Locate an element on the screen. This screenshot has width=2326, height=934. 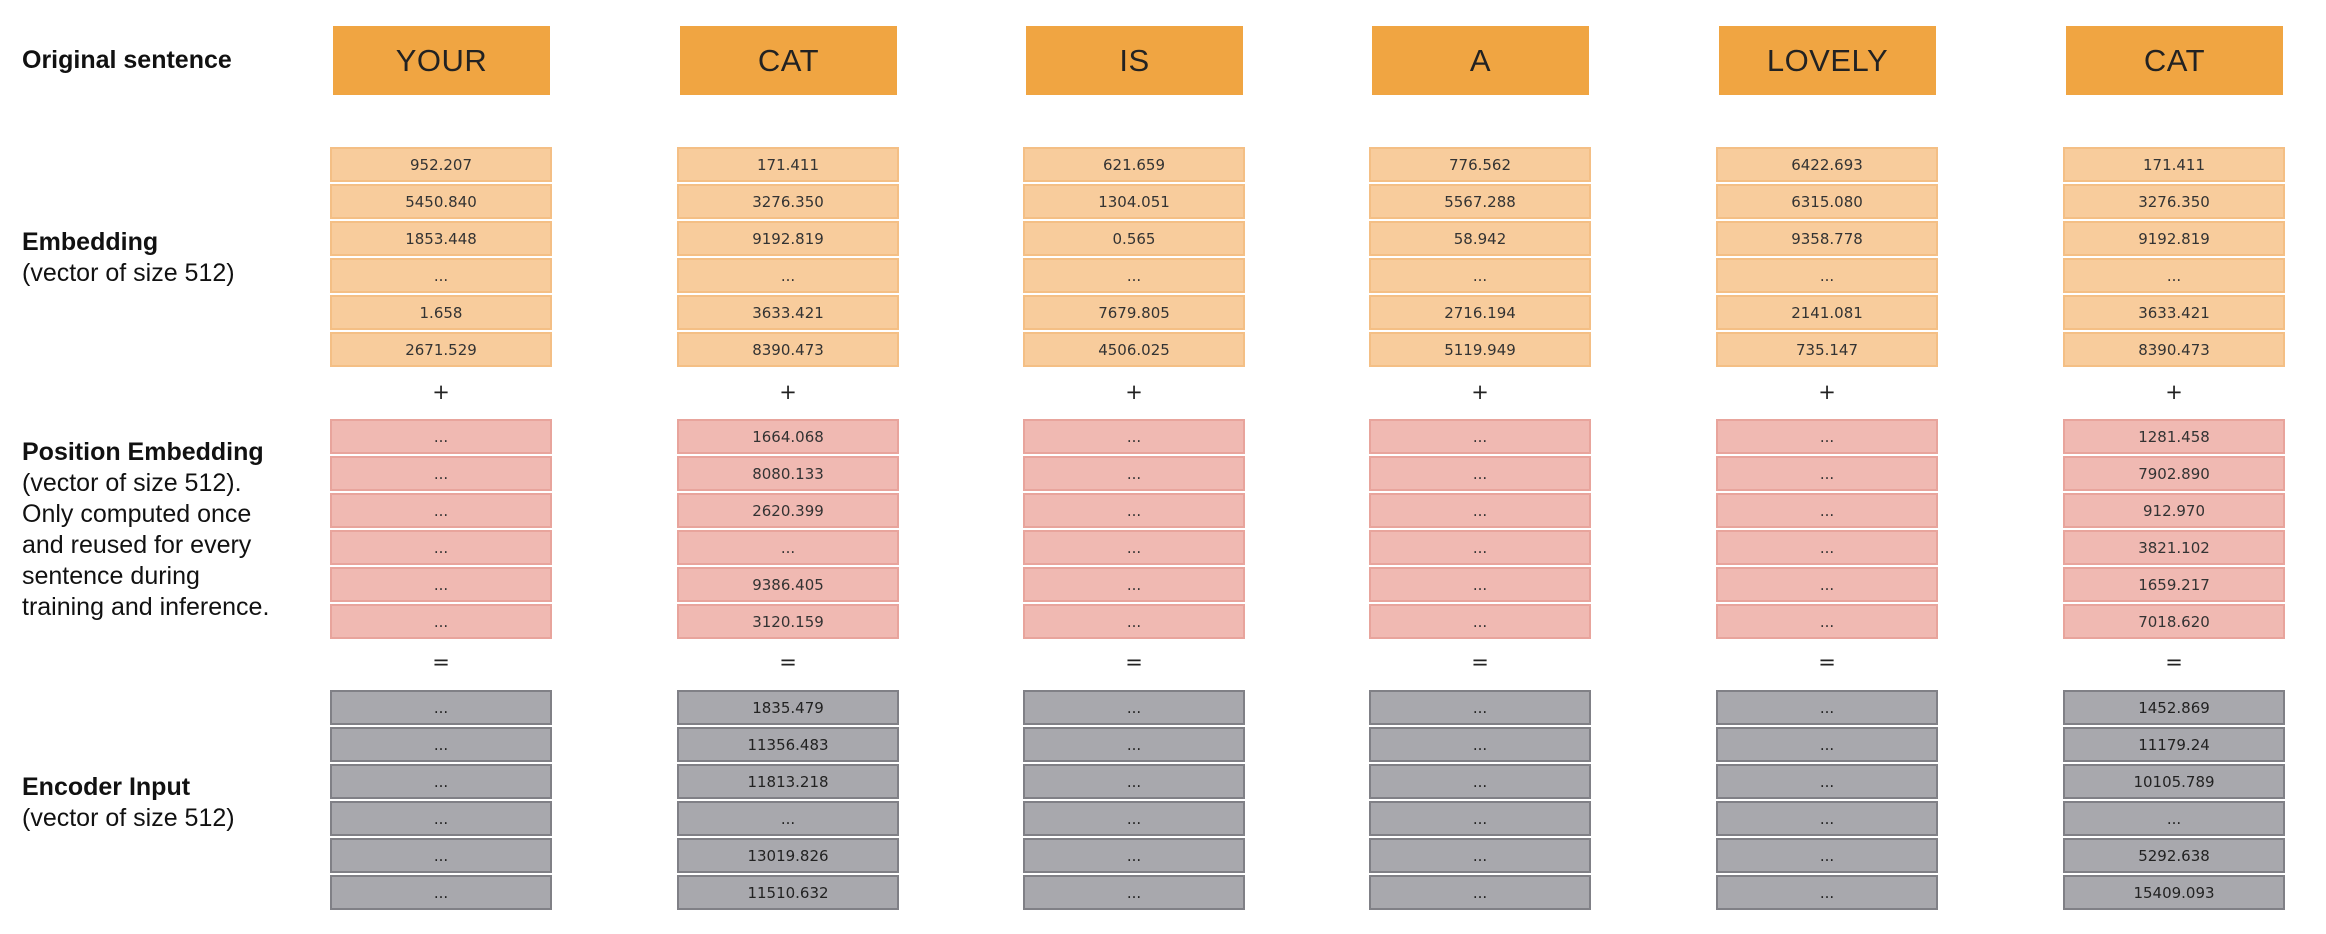
encoder-input-vector-cell: 11356.483 is located at coordinates (788, 744).